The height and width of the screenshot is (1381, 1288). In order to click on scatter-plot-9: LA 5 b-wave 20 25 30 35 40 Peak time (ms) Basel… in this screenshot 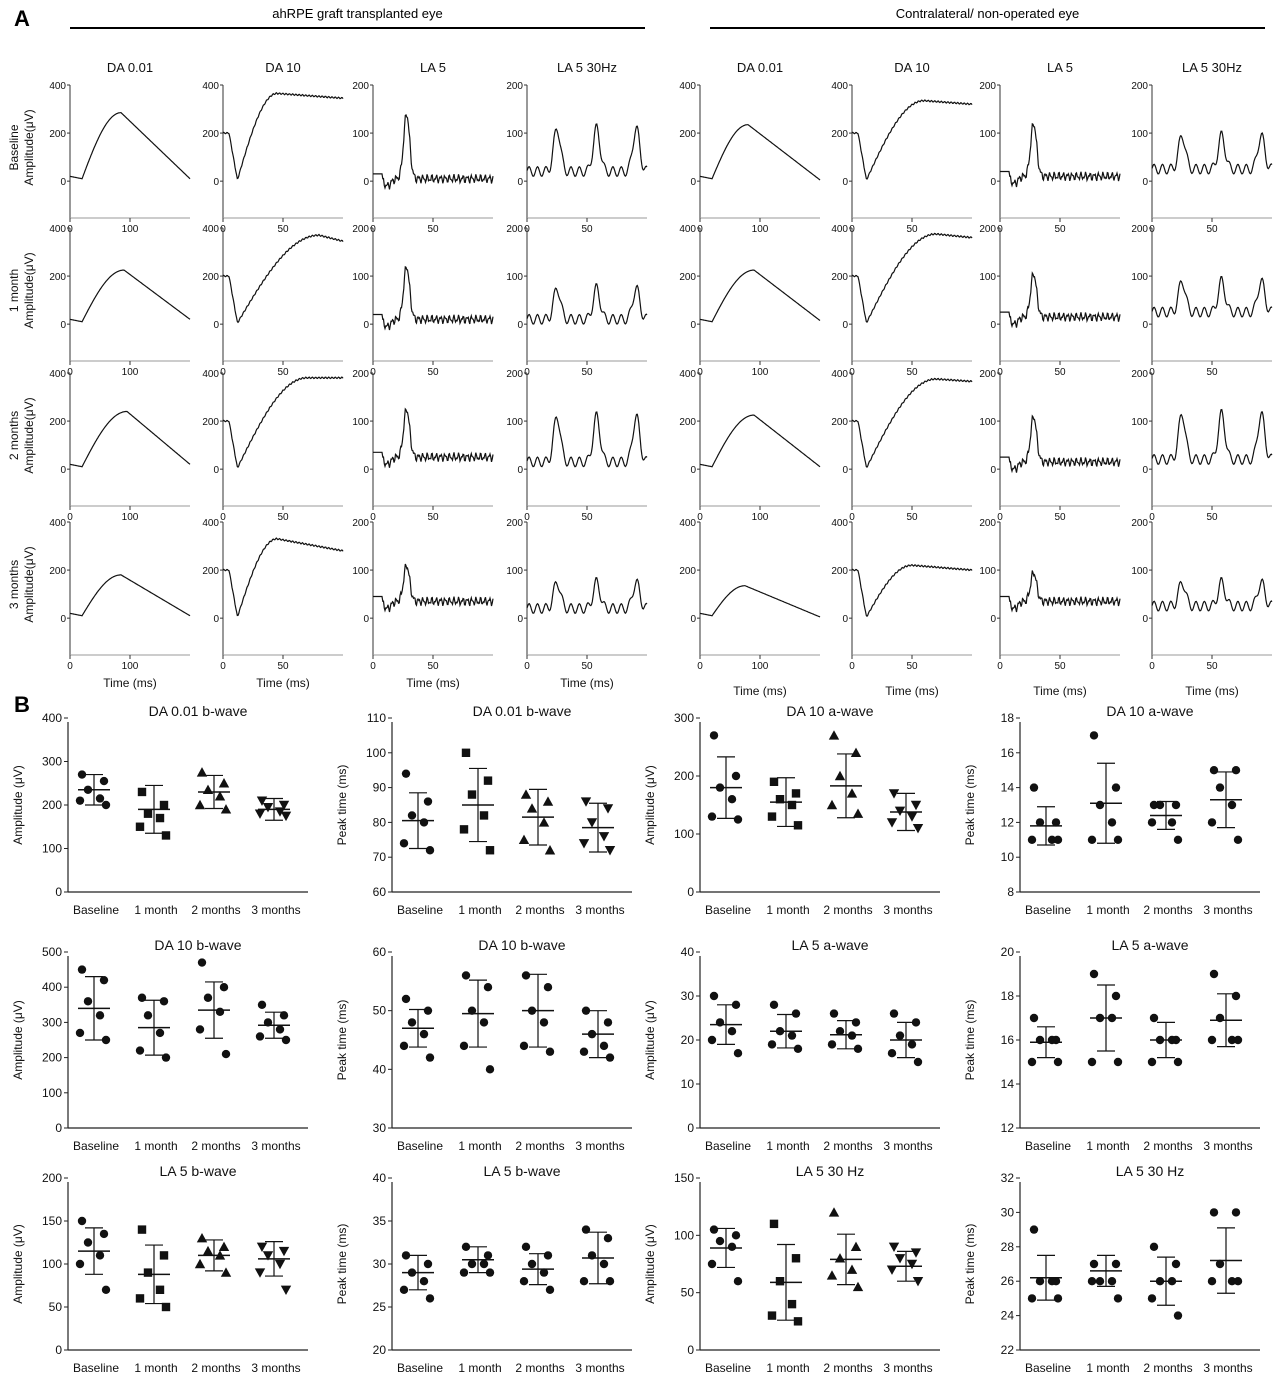, I will do `click(483, 1269)`.